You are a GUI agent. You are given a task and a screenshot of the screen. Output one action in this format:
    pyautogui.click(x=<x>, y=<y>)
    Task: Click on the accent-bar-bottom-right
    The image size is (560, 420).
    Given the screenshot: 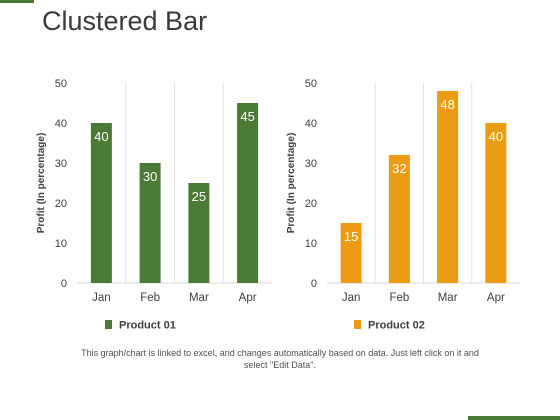 What is the action you would take?
    pyautogui.click(x=514, y=418)
    